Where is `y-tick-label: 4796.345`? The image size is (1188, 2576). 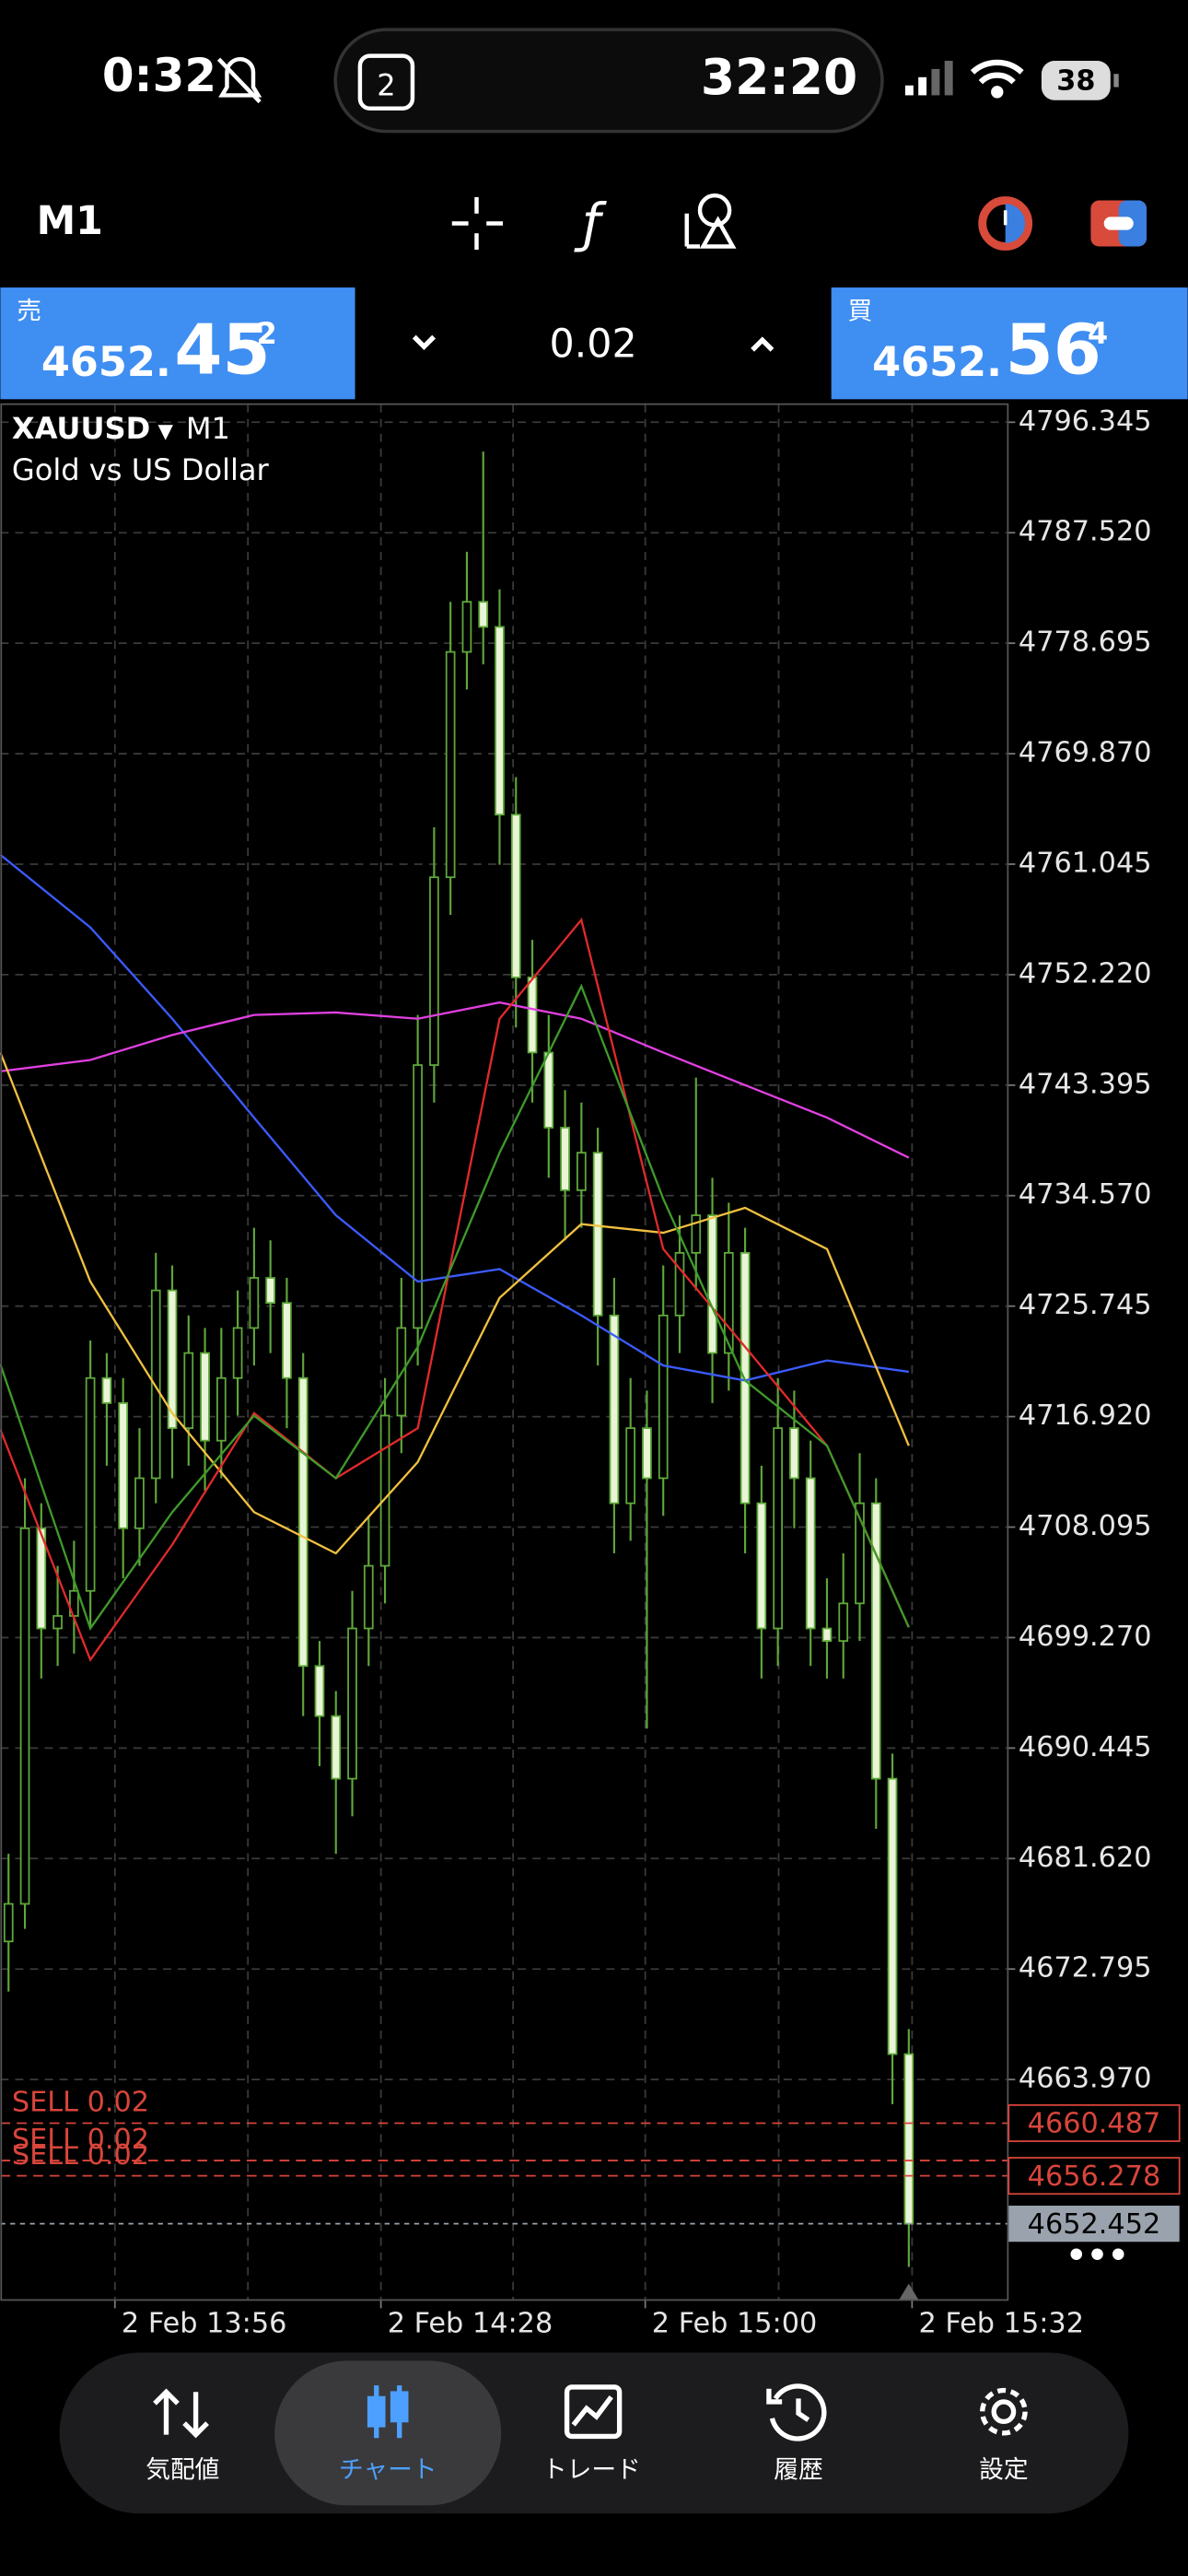
y-tick-label: 4796.345 is located at coordinates (1085, 421).